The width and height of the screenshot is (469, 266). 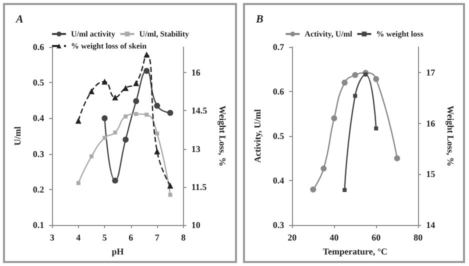 What do you see at coordinates (52, 237) in the screenshot?
I see `x-tick-label: 3` at bounding box center [52, 237].